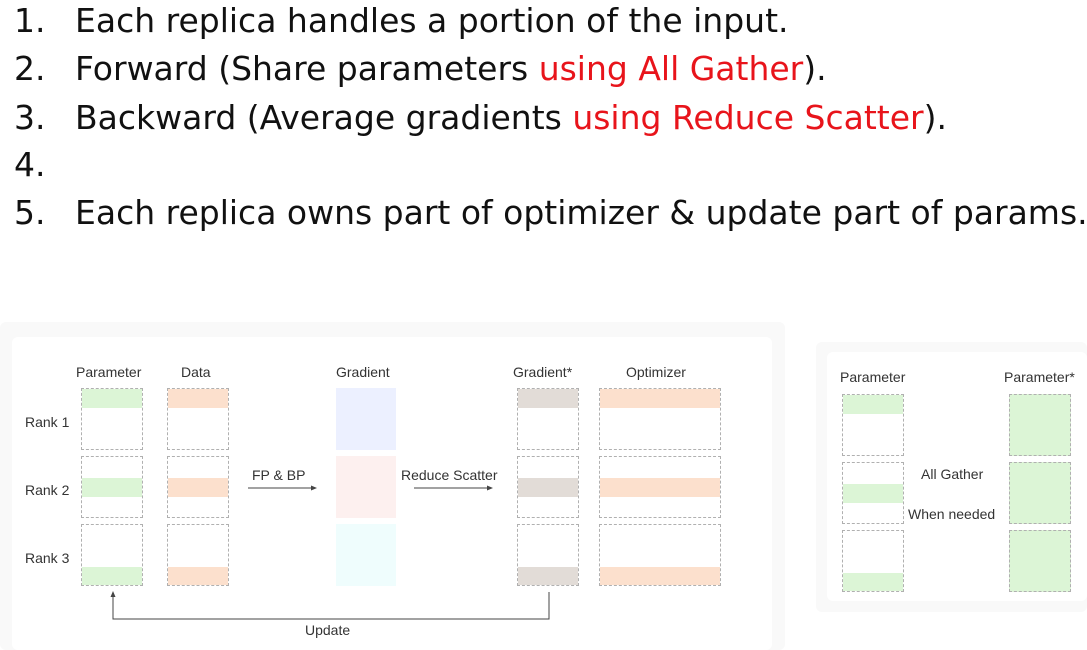 This screenshot has width=1087, height=650. What do you see at coordinates (47, 558) in the screenshot?
I see `rank-3-label: Rank 3` at bounding box center [47, 558].